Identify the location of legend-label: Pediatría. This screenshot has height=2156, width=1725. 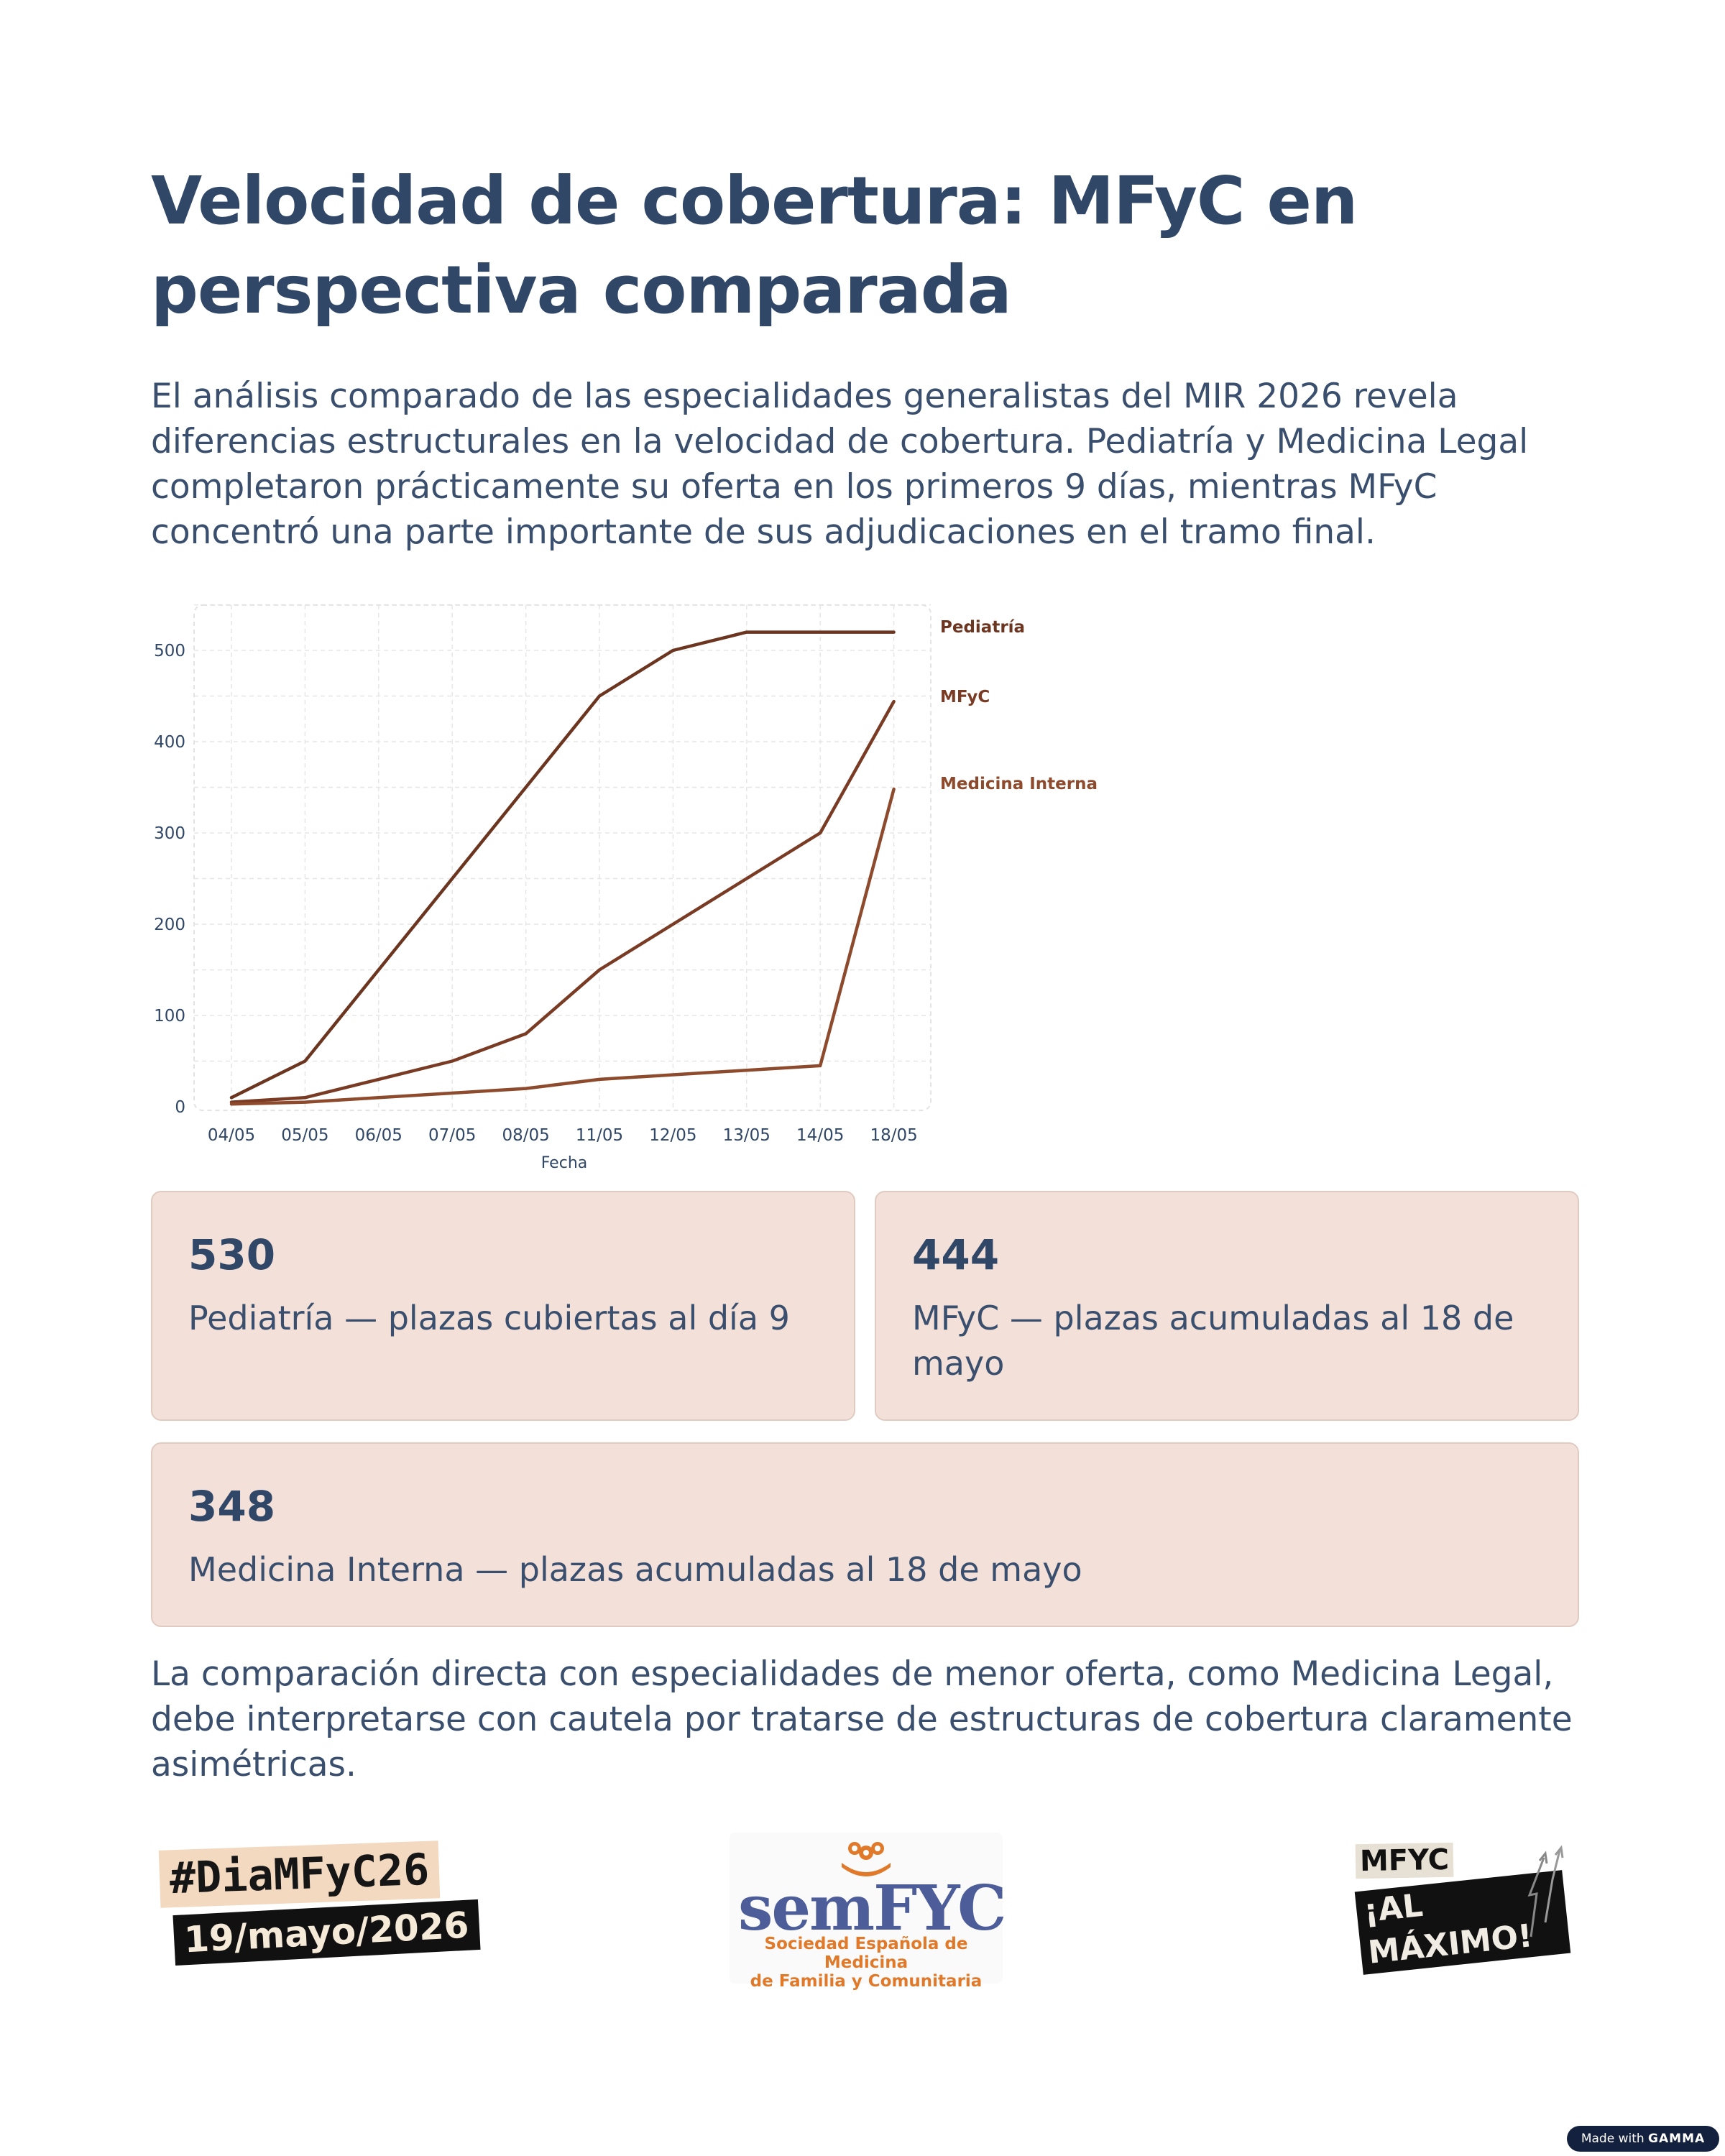
(982, 627).